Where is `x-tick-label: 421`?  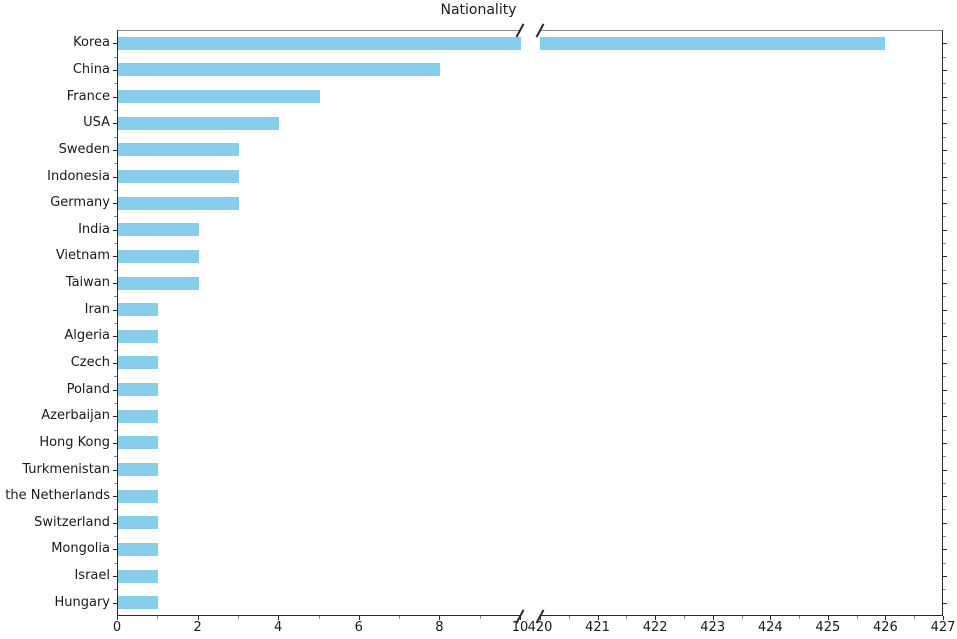 x-tick-label: 421 is located at coordinates (597, 627).